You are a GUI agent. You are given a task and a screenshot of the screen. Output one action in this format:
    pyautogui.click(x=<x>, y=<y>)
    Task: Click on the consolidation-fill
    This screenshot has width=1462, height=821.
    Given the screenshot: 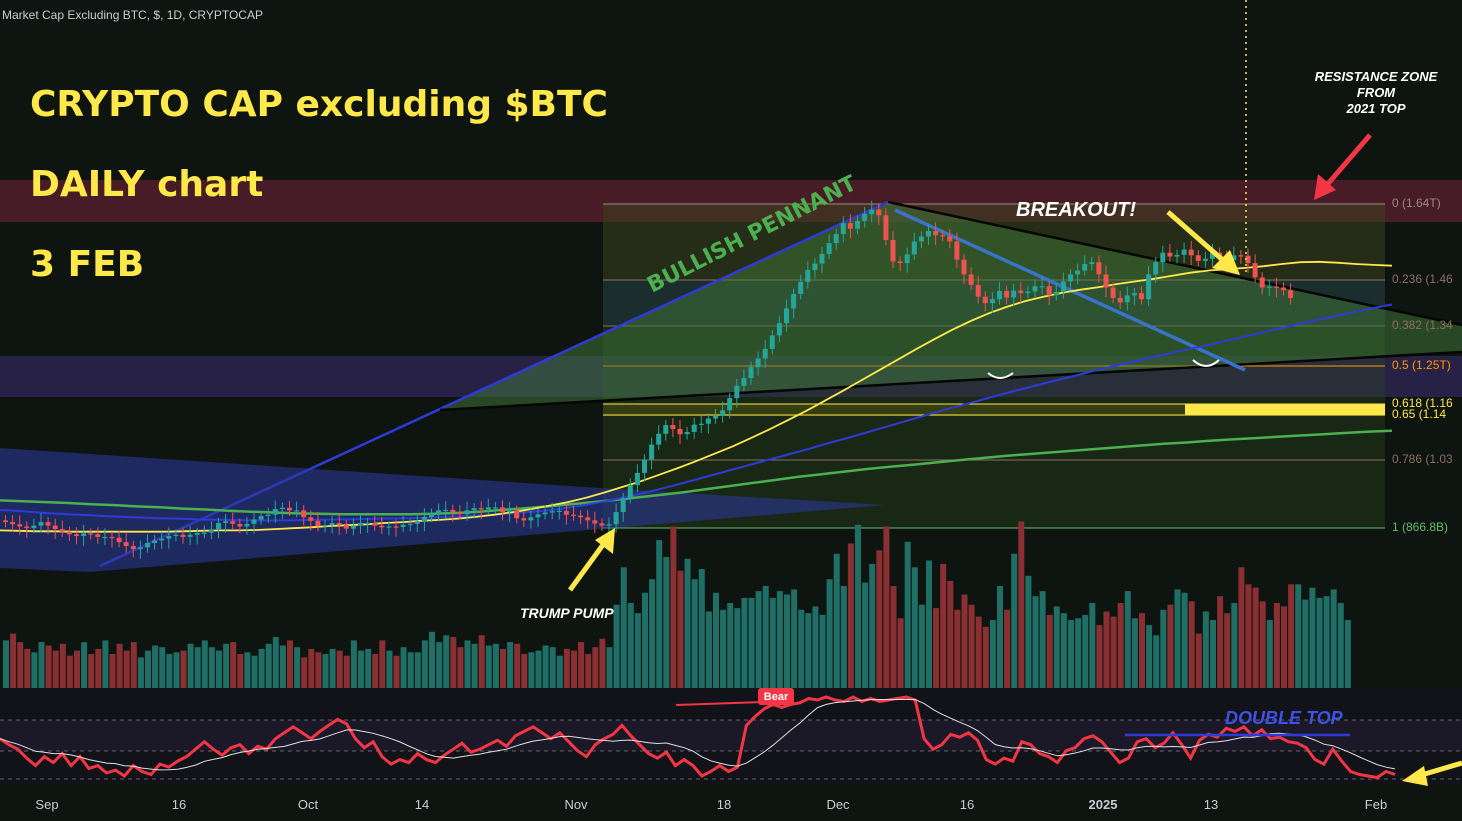 What is the action you would take?
    pyautogui.click(x=442, y=510)
    